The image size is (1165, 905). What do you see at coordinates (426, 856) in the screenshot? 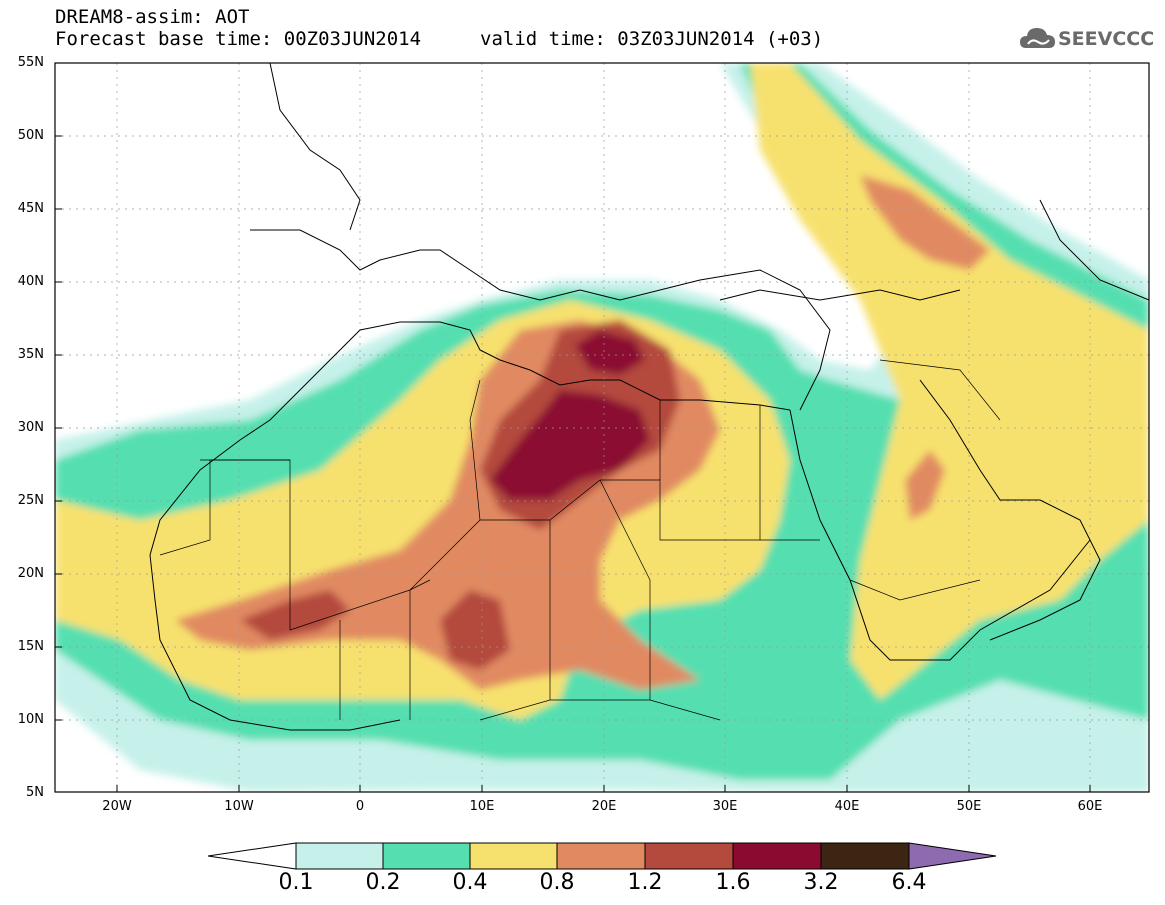
I see `colorbar-0.2` at bounding box center [426, 856].